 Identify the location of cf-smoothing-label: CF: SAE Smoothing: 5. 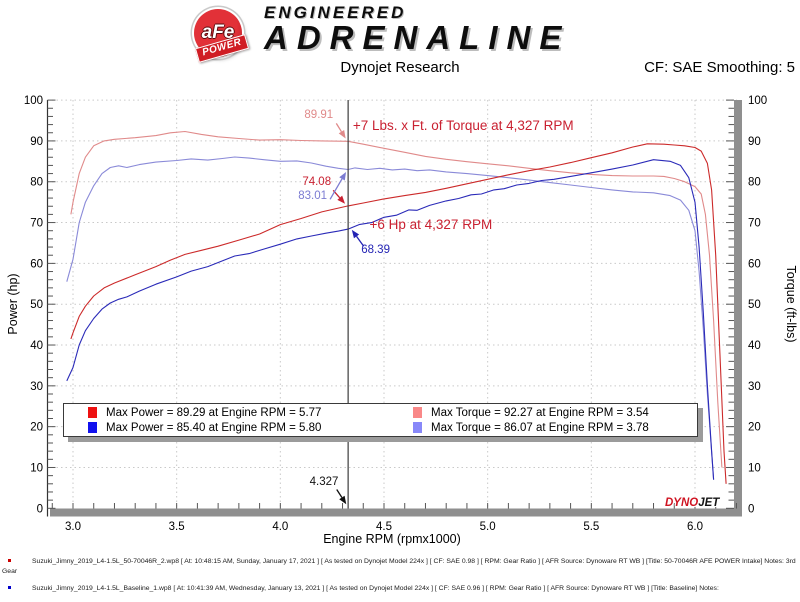
(719, 67).